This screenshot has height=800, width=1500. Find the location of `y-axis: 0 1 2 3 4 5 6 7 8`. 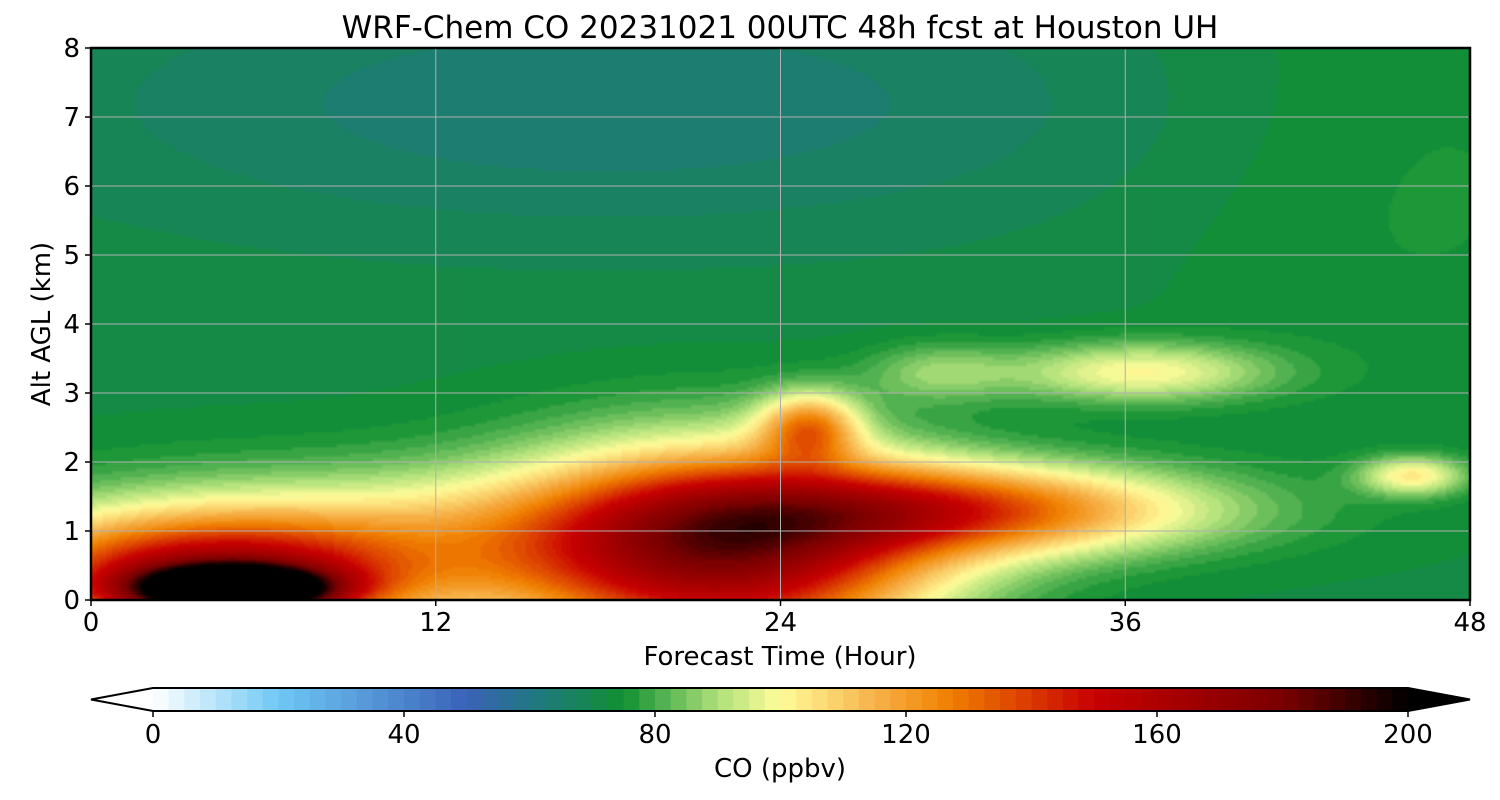

y-axis: 0 1 2 3 4 5 6 7 8 is located at coordinates (77, 325).